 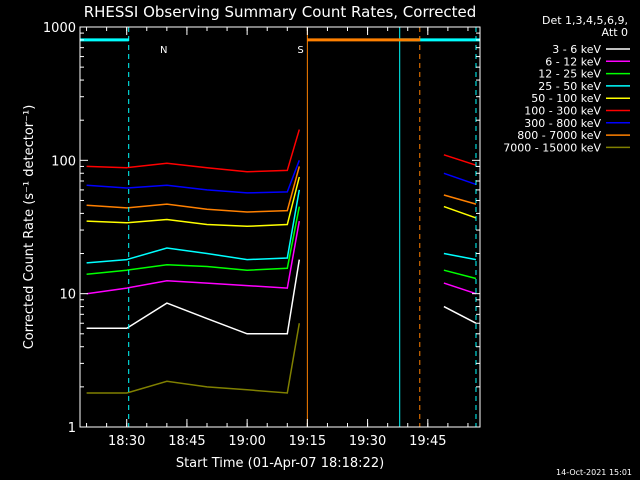 What do you see at coordinates (72, 428) in the screenshot?
I see `y-tick-label: 1` at bounding box center [72, 428].